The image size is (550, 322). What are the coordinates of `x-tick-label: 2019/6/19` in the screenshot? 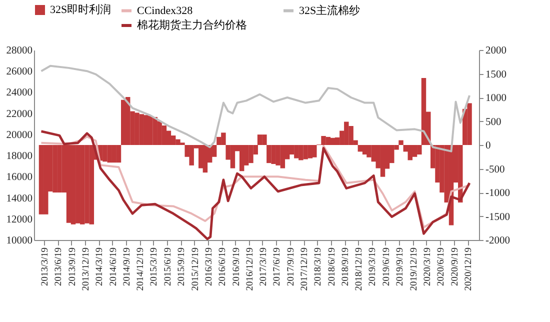 It's located at (387, 266).